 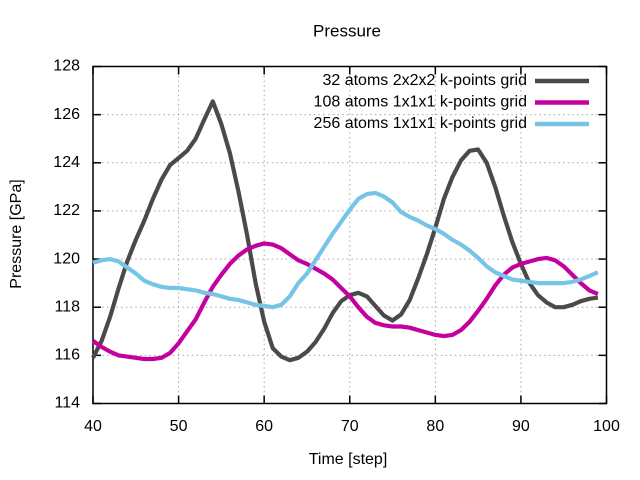 I want to click on x-tick-label-80: 80, so click(x=435, y=426).